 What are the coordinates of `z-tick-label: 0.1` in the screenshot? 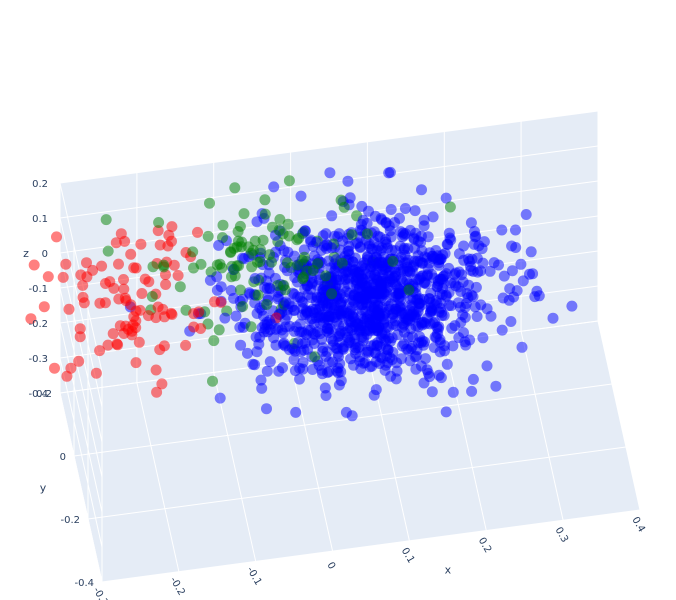 It's located at (40, 219).